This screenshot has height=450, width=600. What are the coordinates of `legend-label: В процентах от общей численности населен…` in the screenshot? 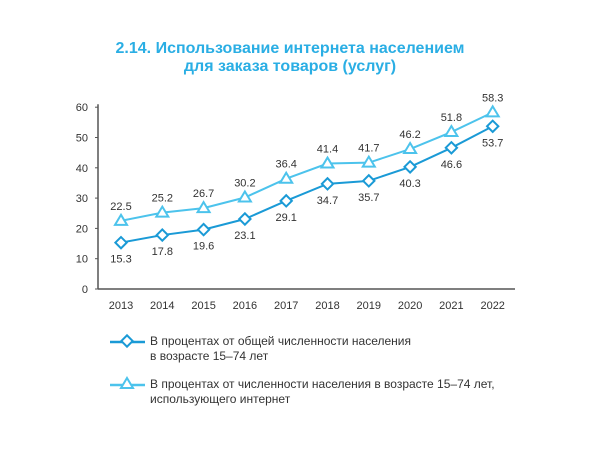 It's located at (280, 341).